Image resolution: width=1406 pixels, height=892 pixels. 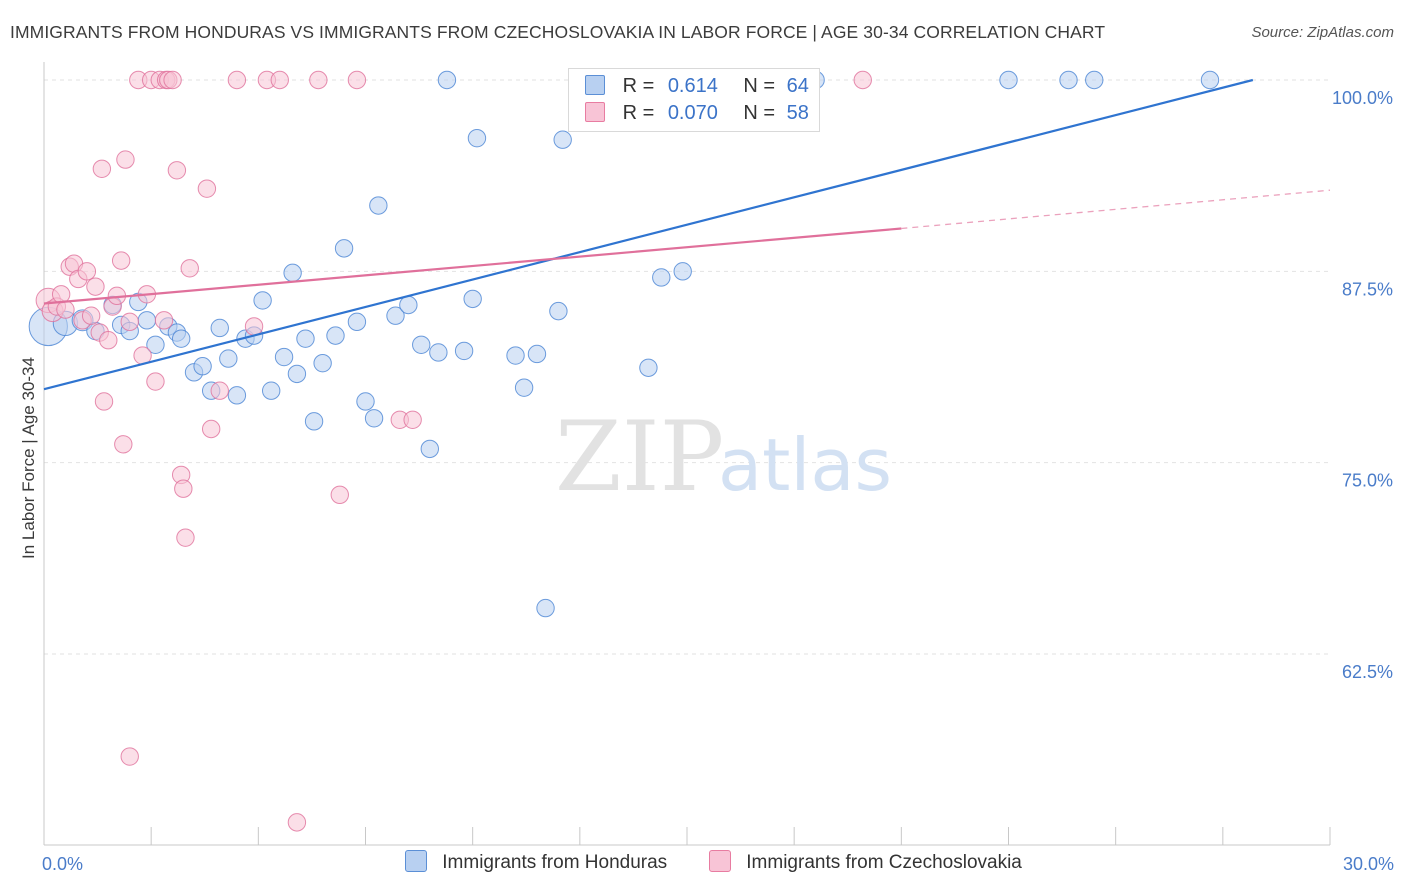 I want to click on y-tick-label: 87.5%, so click(x=1367, y=289).